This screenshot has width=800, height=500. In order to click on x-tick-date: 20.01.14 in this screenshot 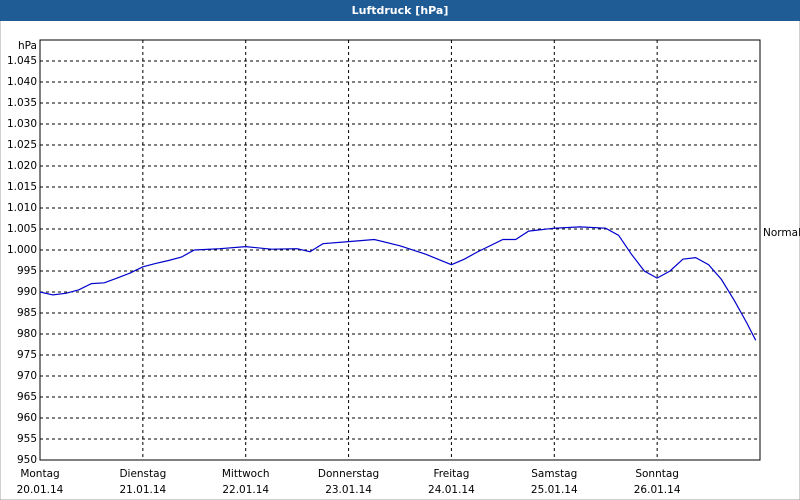, I will do `click(40, 490)`.